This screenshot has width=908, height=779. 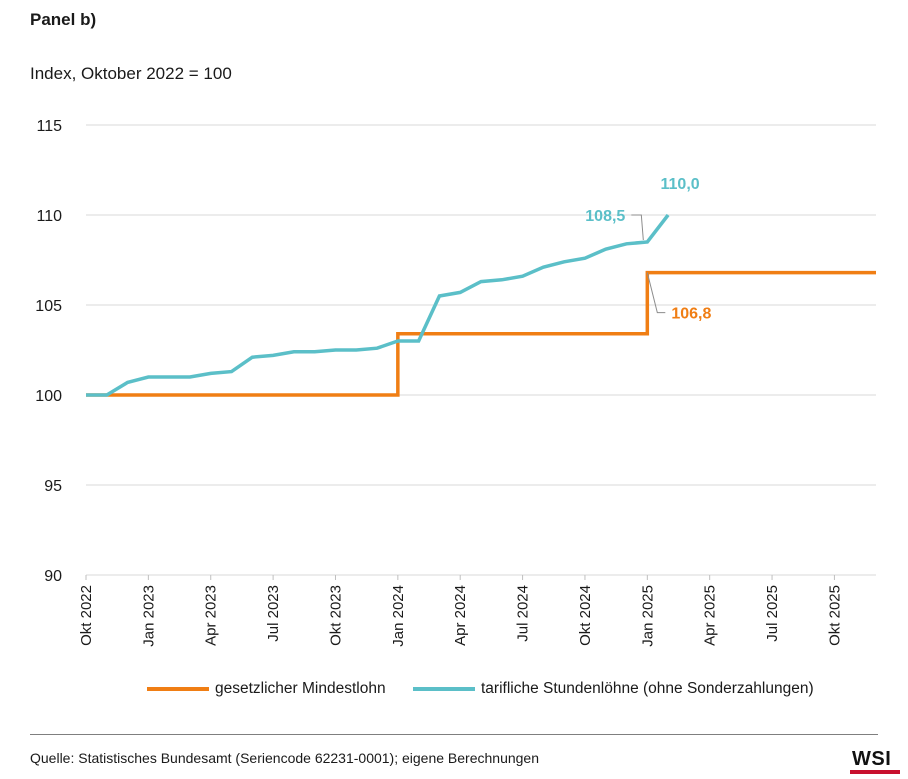 What do you see at coordinates (335, 615) in the screenshot?
I see `x-tick-label: Okt 2023` at bounding box center [335, 615].